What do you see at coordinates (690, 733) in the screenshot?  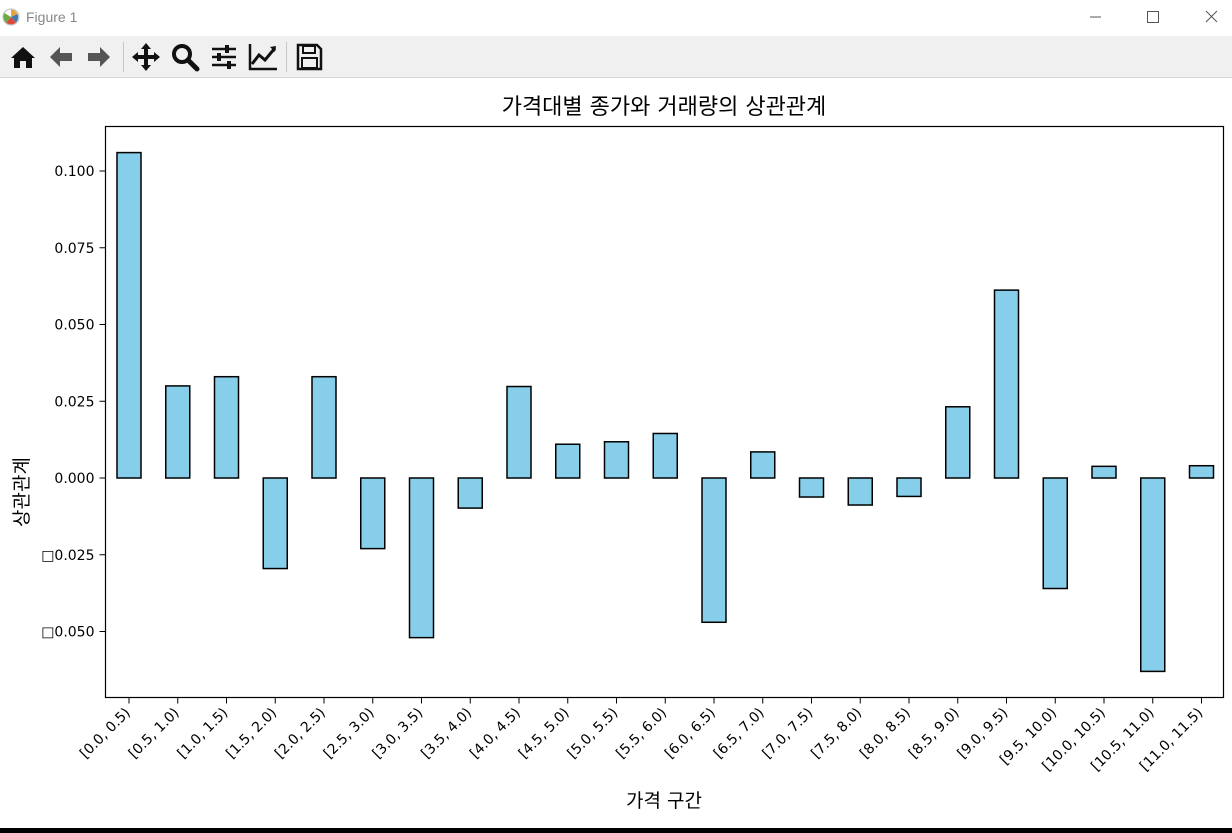 I see `x-tick-label-12: [6.0, 6.5)` at bounding box center [690, 733].